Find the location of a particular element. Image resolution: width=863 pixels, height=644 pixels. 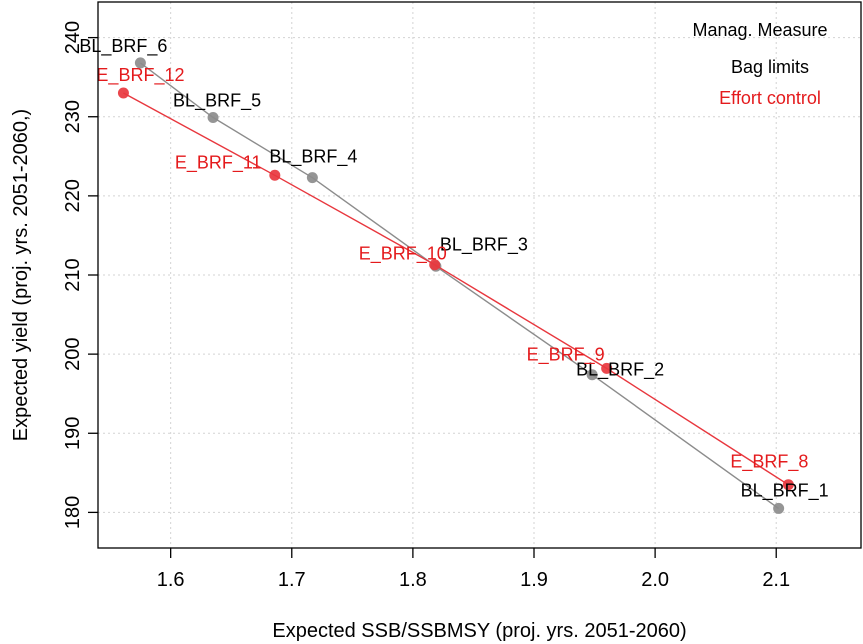

x-axis: 1.6 1.7 1.8 1.9 2.0 2.1 is located at coordinates (473, 569).